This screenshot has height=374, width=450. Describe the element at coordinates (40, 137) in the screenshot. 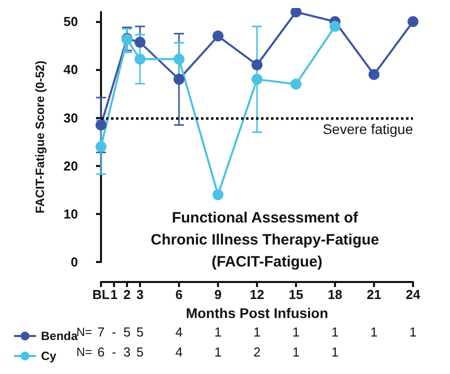

I see `y-axis-title: FACIT-Fatigue Score (0-52)` at that location.